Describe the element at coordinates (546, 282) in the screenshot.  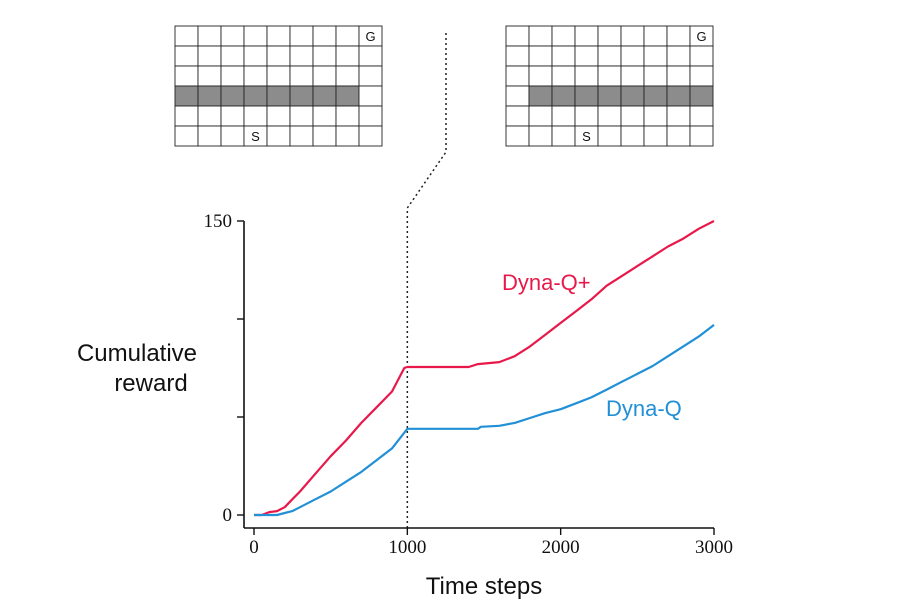
I see `series-label-dyna-q-plus: Dyna-Q+` at that location.